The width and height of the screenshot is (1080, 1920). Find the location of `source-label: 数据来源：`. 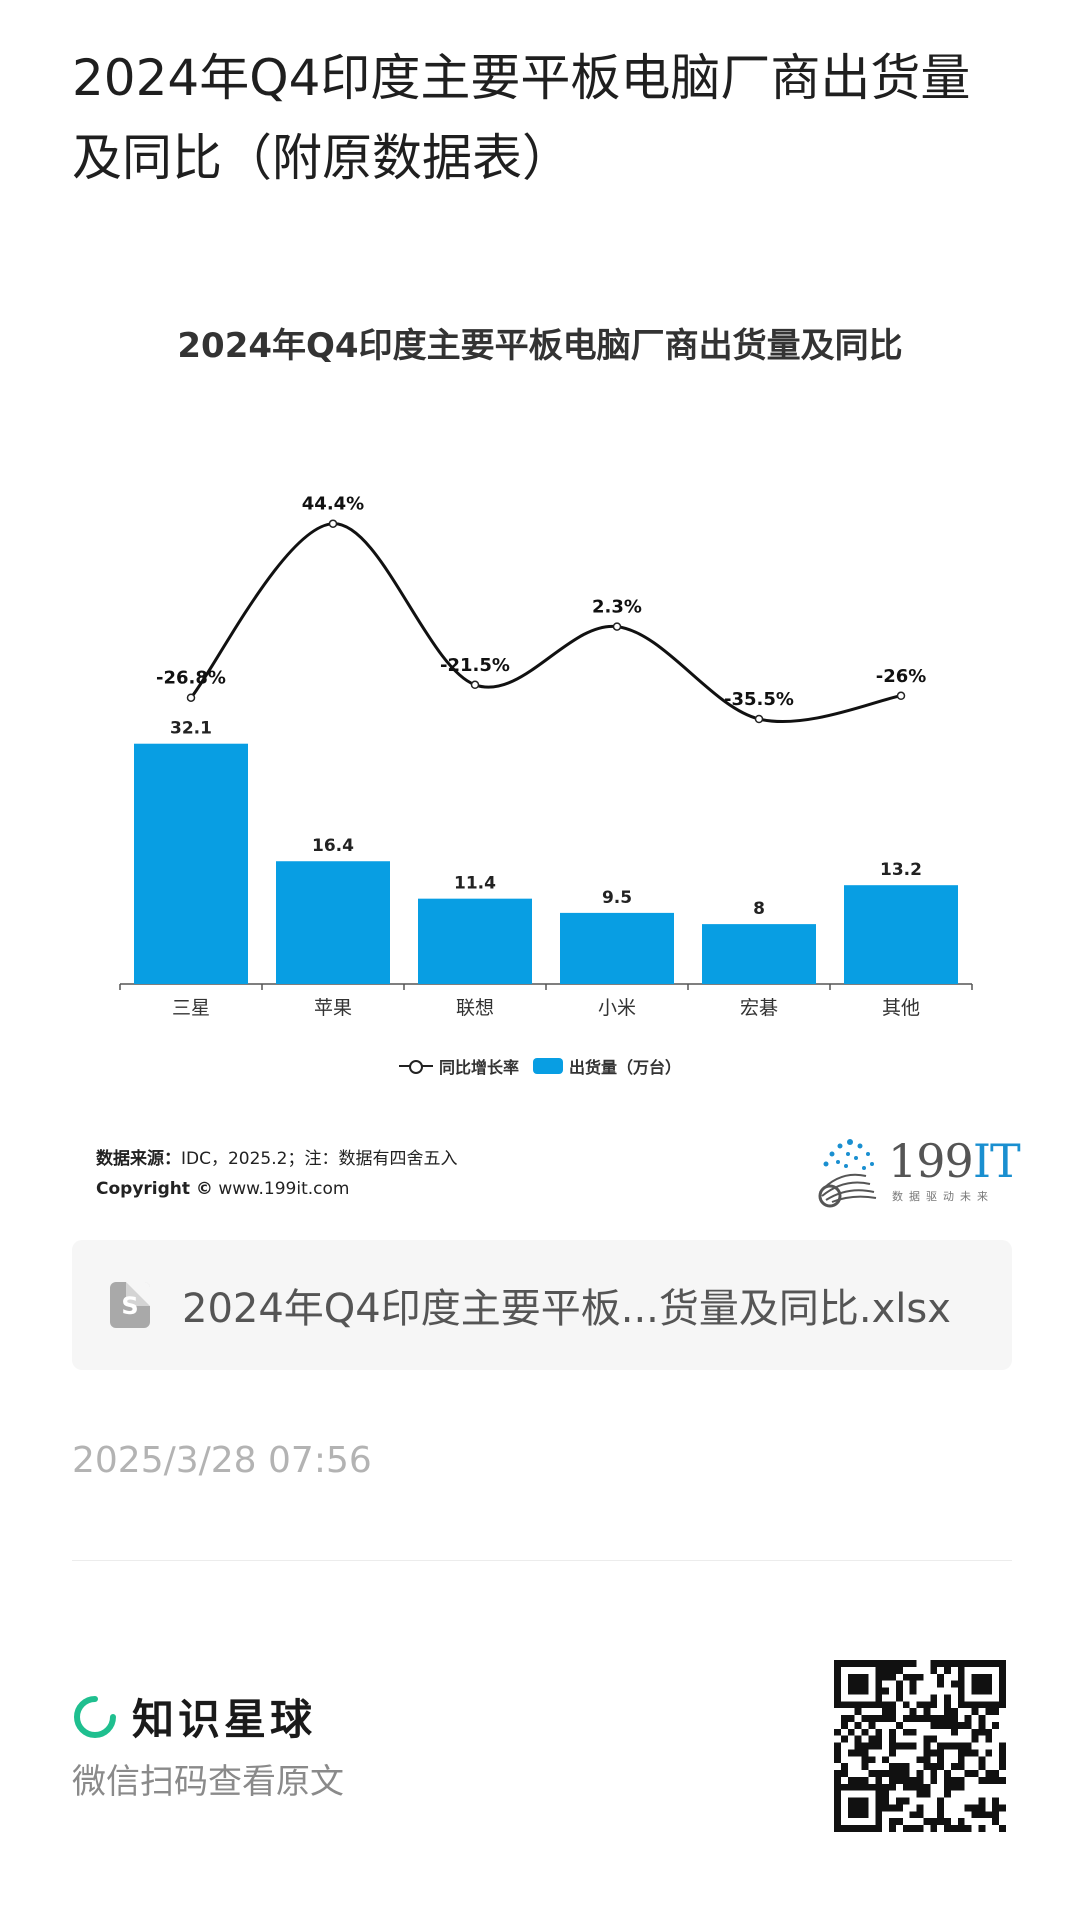

source-label: 数据来源： is located at coordinates (138, 1159).